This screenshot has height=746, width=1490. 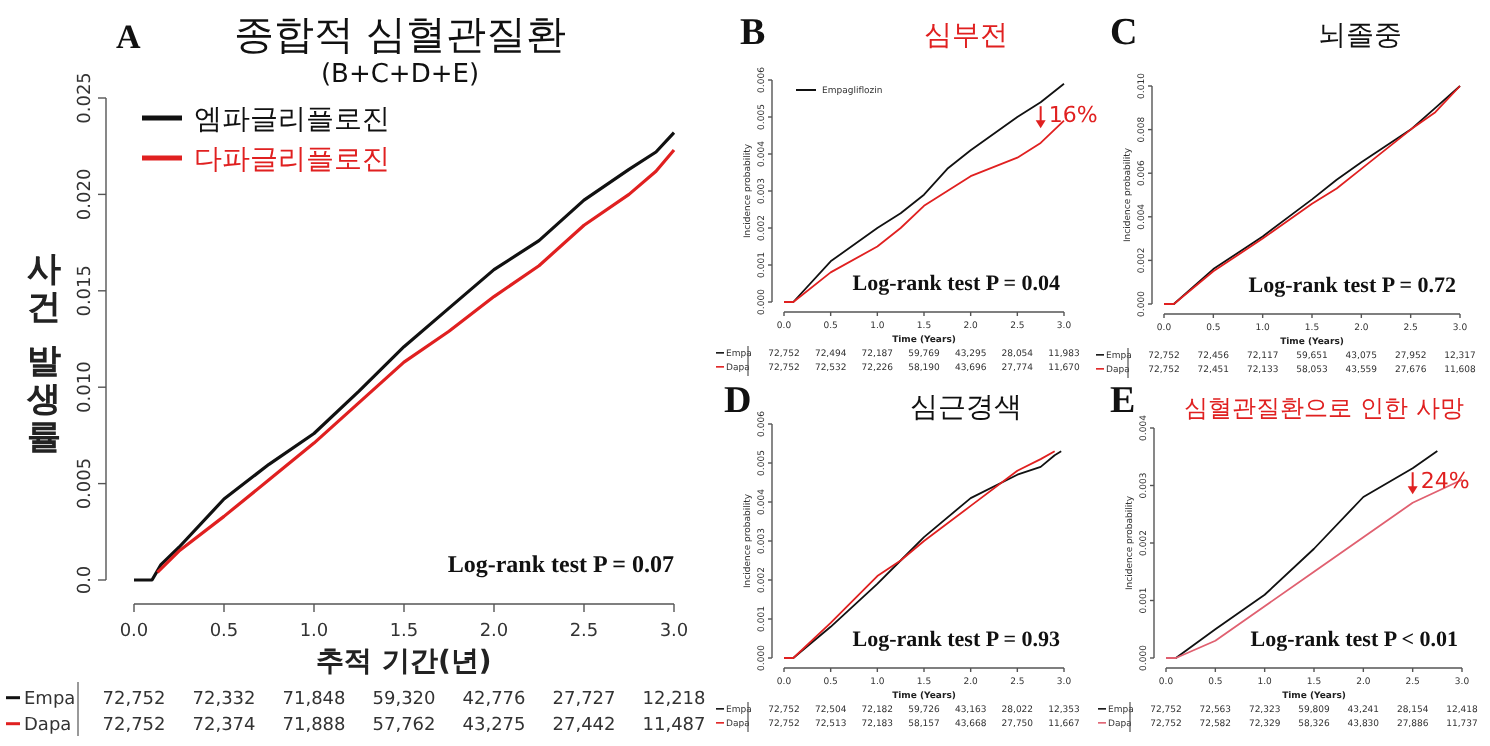 What do you see at coordinates (50, 700) in the screenshot?
I see `text: Empa` at bounding box center [50, 700].